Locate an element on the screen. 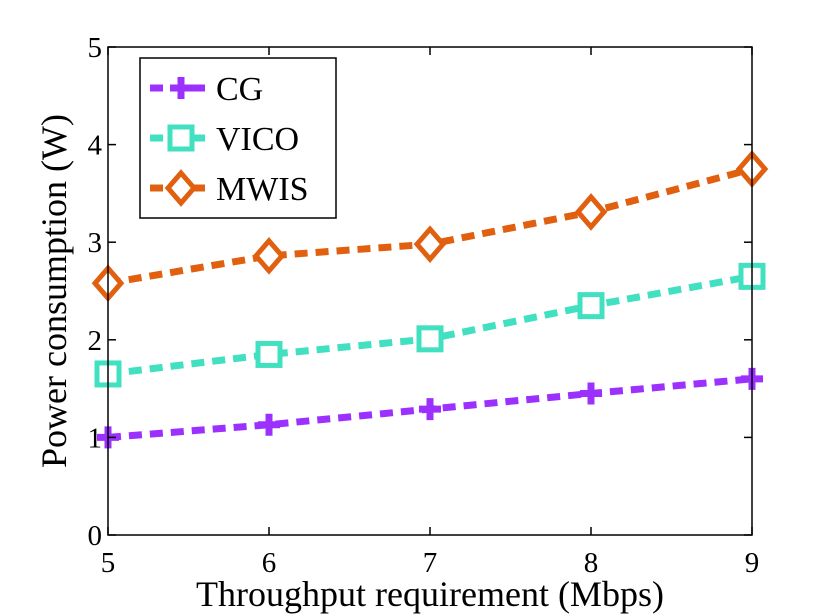  legend: CG VICO MWIS is located at coordinates (238, 138).